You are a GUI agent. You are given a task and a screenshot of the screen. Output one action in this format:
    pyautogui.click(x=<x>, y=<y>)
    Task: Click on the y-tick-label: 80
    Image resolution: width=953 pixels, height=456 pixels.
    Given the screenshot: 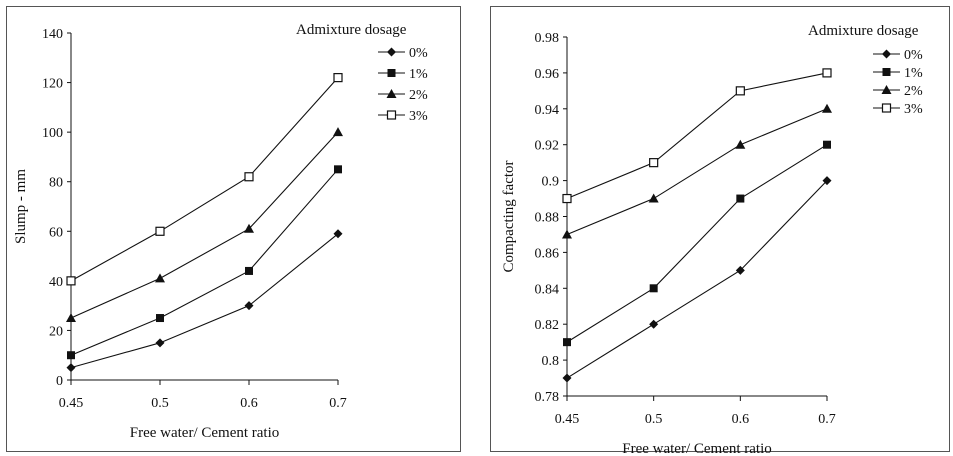 What is the action you would take?
    pyautogui.click(x=56, y=183)
    